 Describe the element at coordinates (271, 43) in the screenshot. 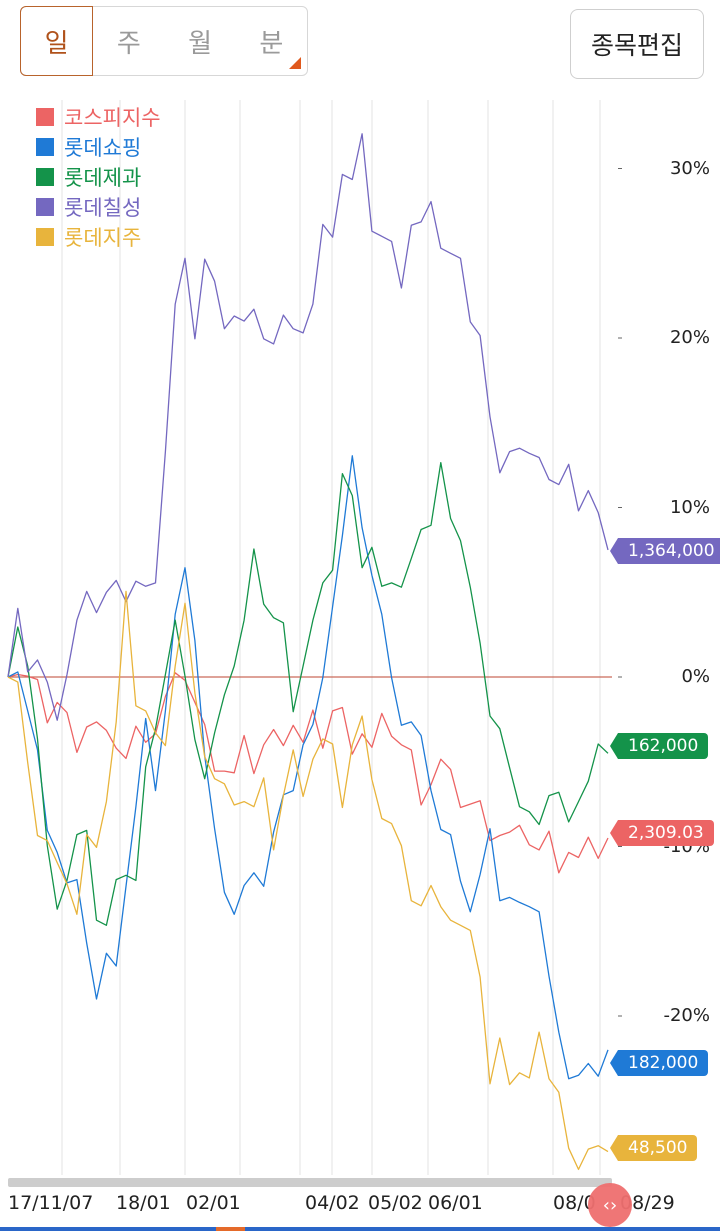

I see `period-tab-minute: 분` at that location.